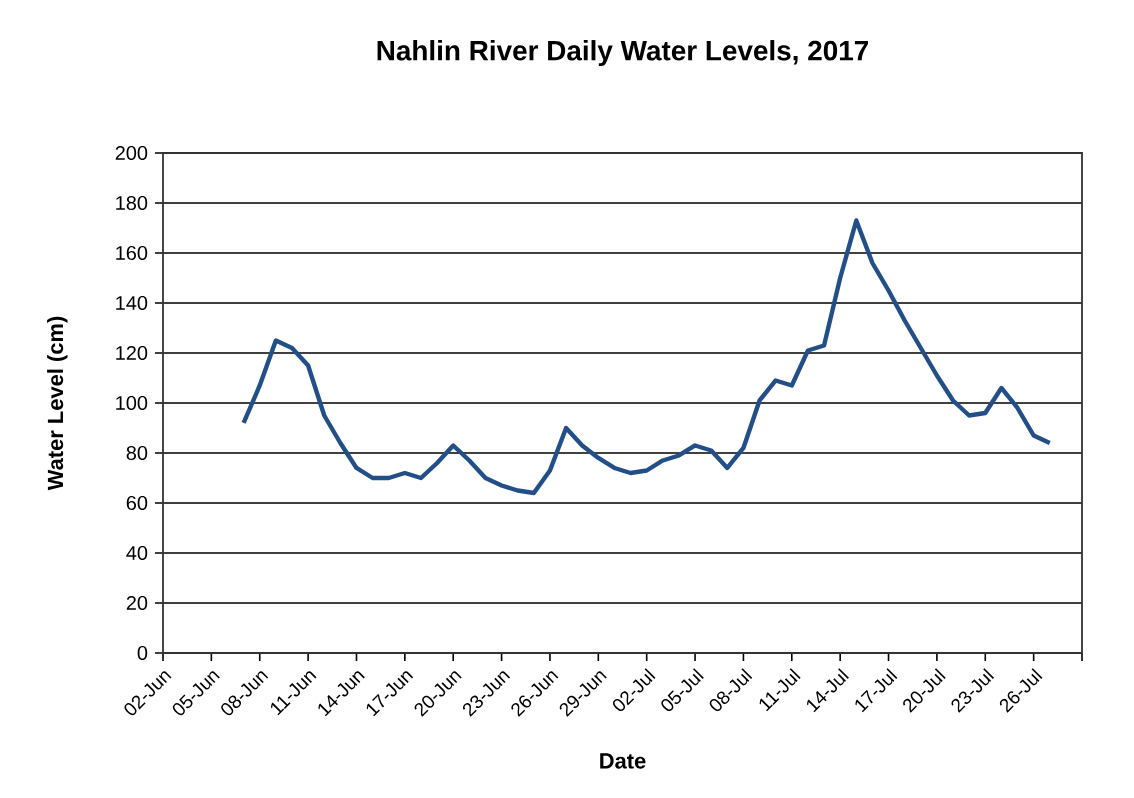 Image resolution: width=1134 pixels, height=798 pixels. What do you see at coordinates (132, 353) in the screenshot?
I see `y-tick-label: 120` at bounding box center [132, 353].